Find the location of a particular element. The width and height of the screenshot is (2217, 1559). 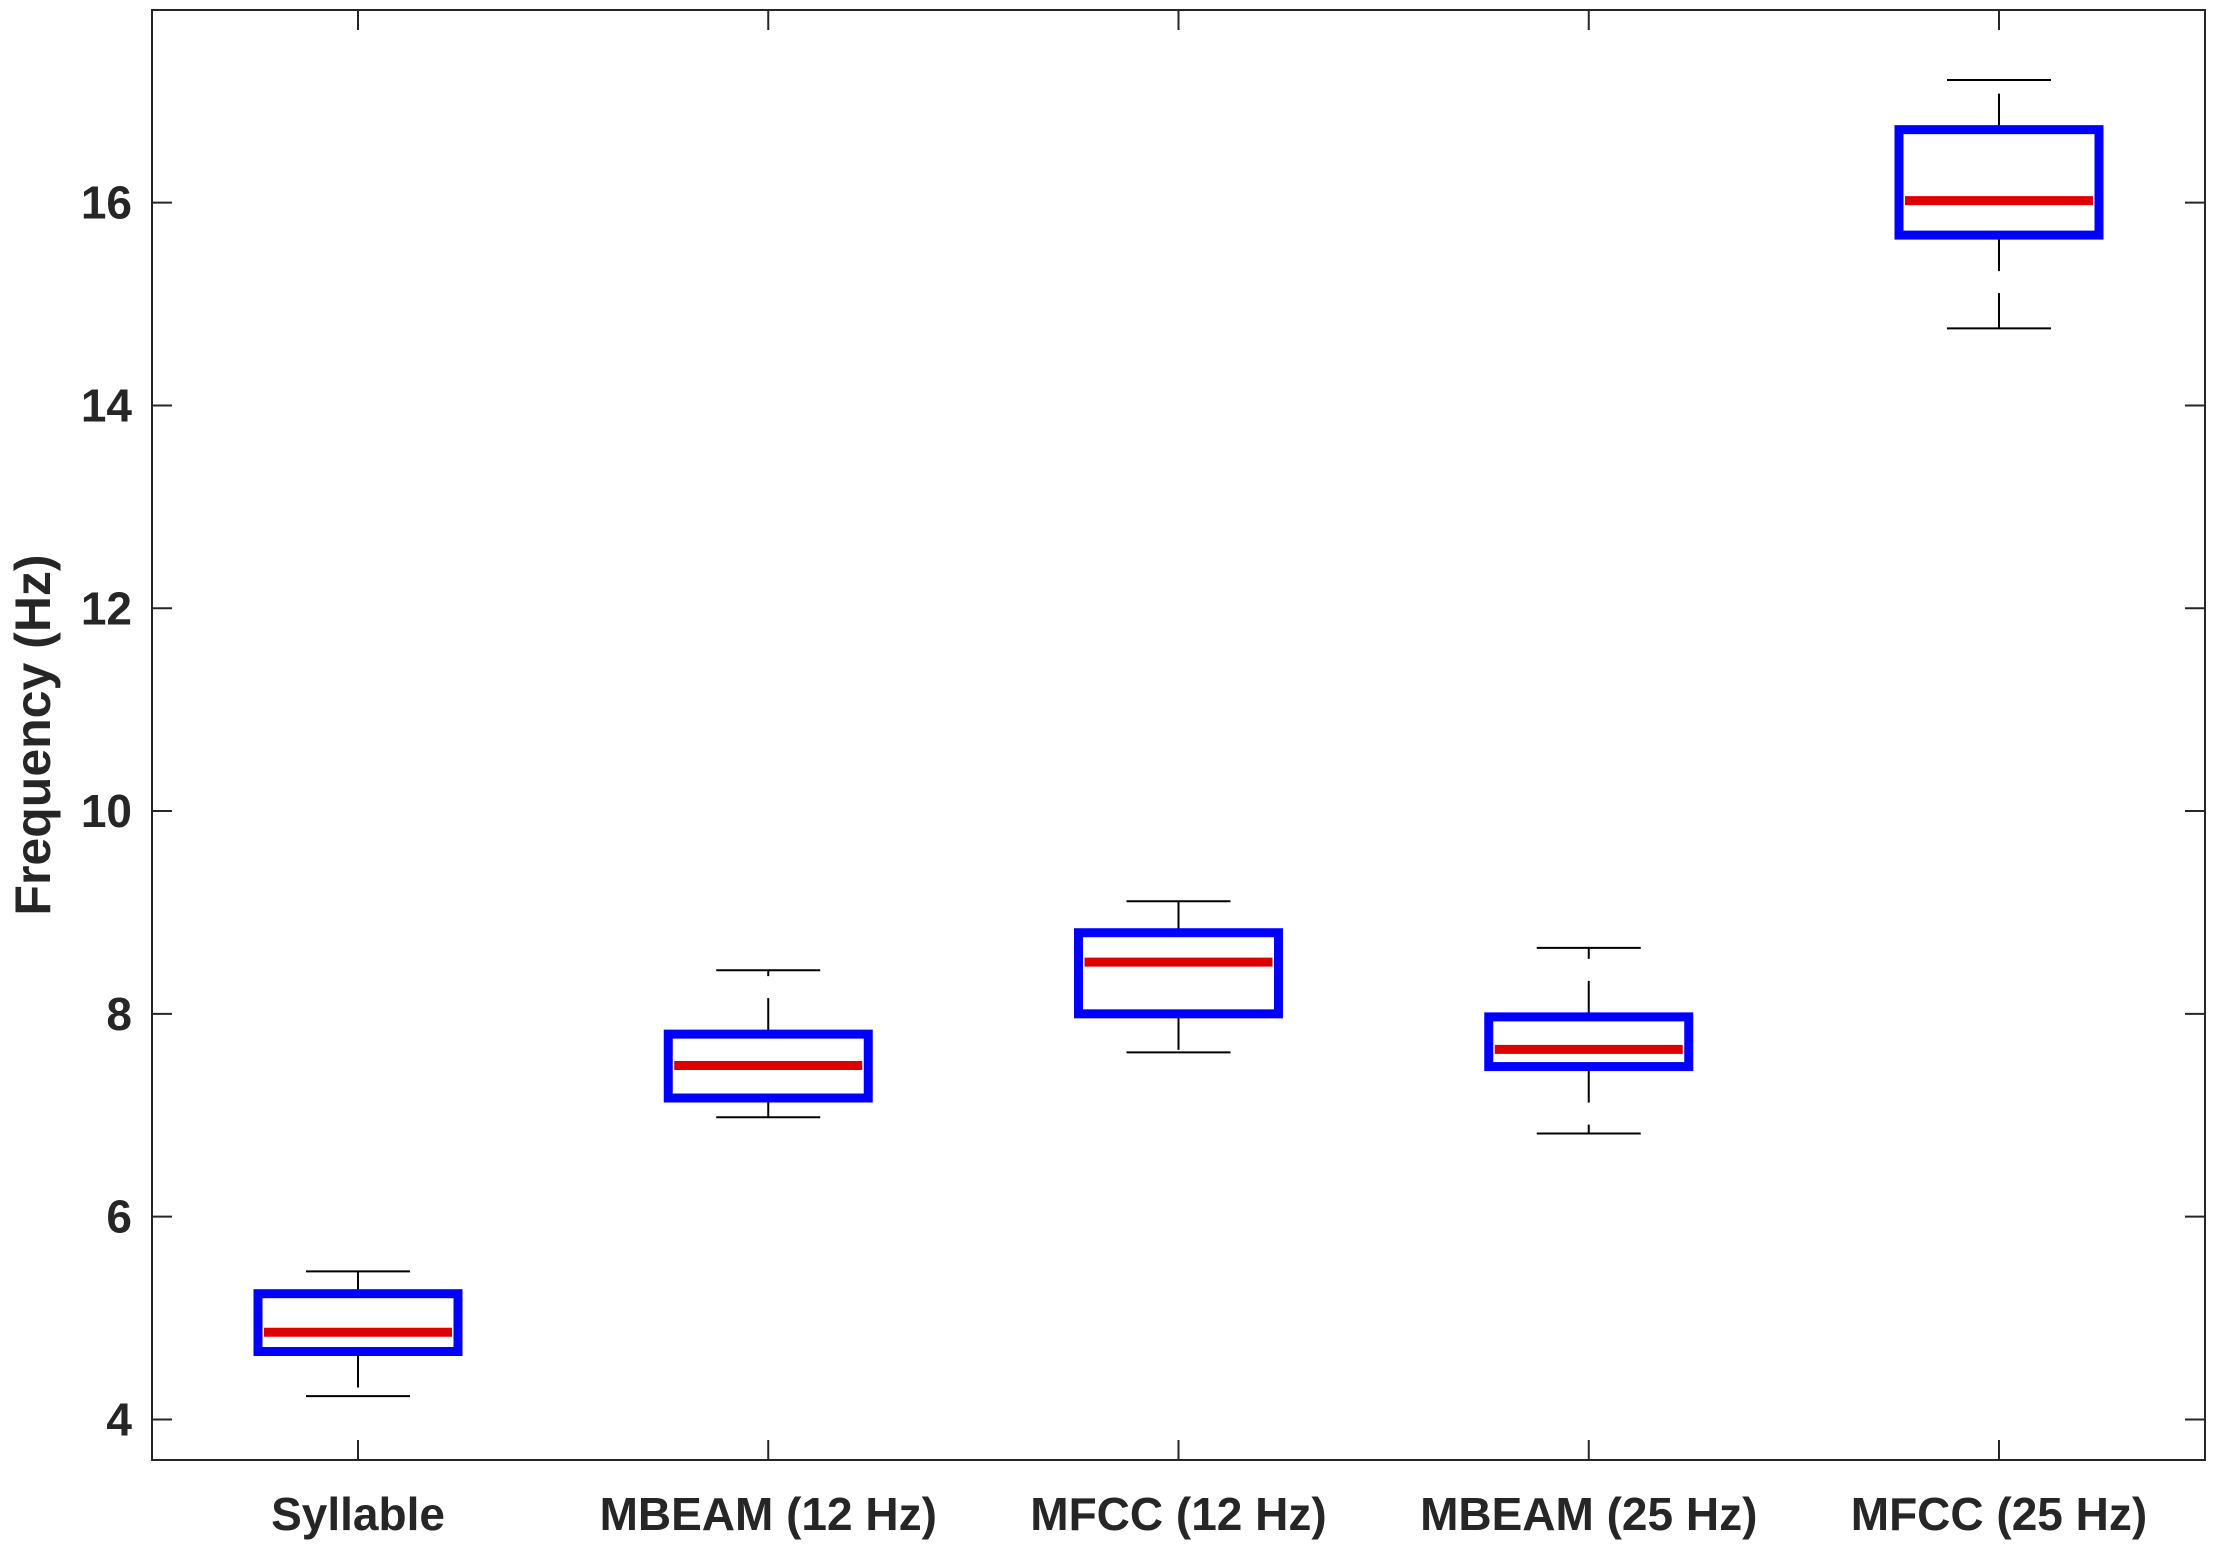

x-tick-label: MFCC (25 Hz) is located at coordinates (1999, 1514).